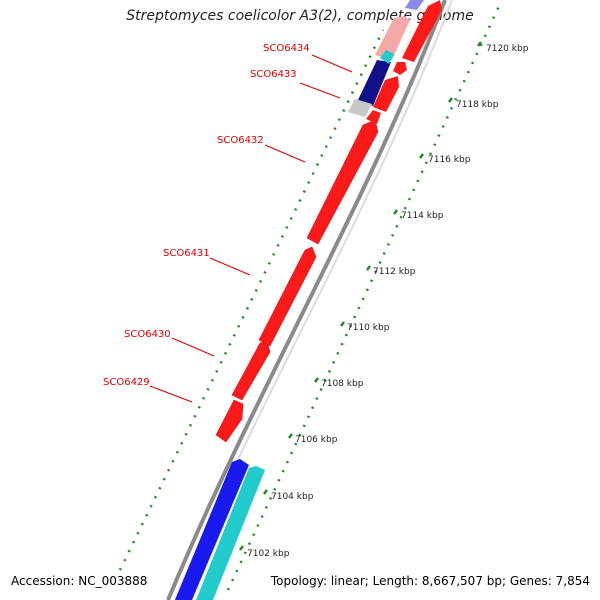 This screenshot has height=600, width=600. I want to click on gene-sco6431, so click(287, 296).